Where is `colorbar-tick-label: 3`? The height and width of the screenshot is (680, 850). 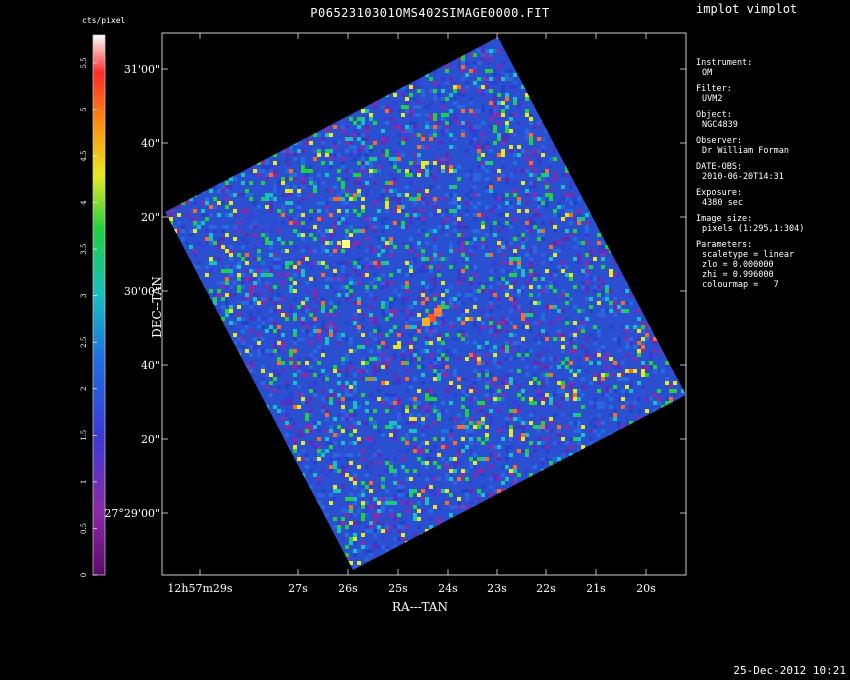
colorbar-tick-label: 3 is located at coordinates (84, 295).